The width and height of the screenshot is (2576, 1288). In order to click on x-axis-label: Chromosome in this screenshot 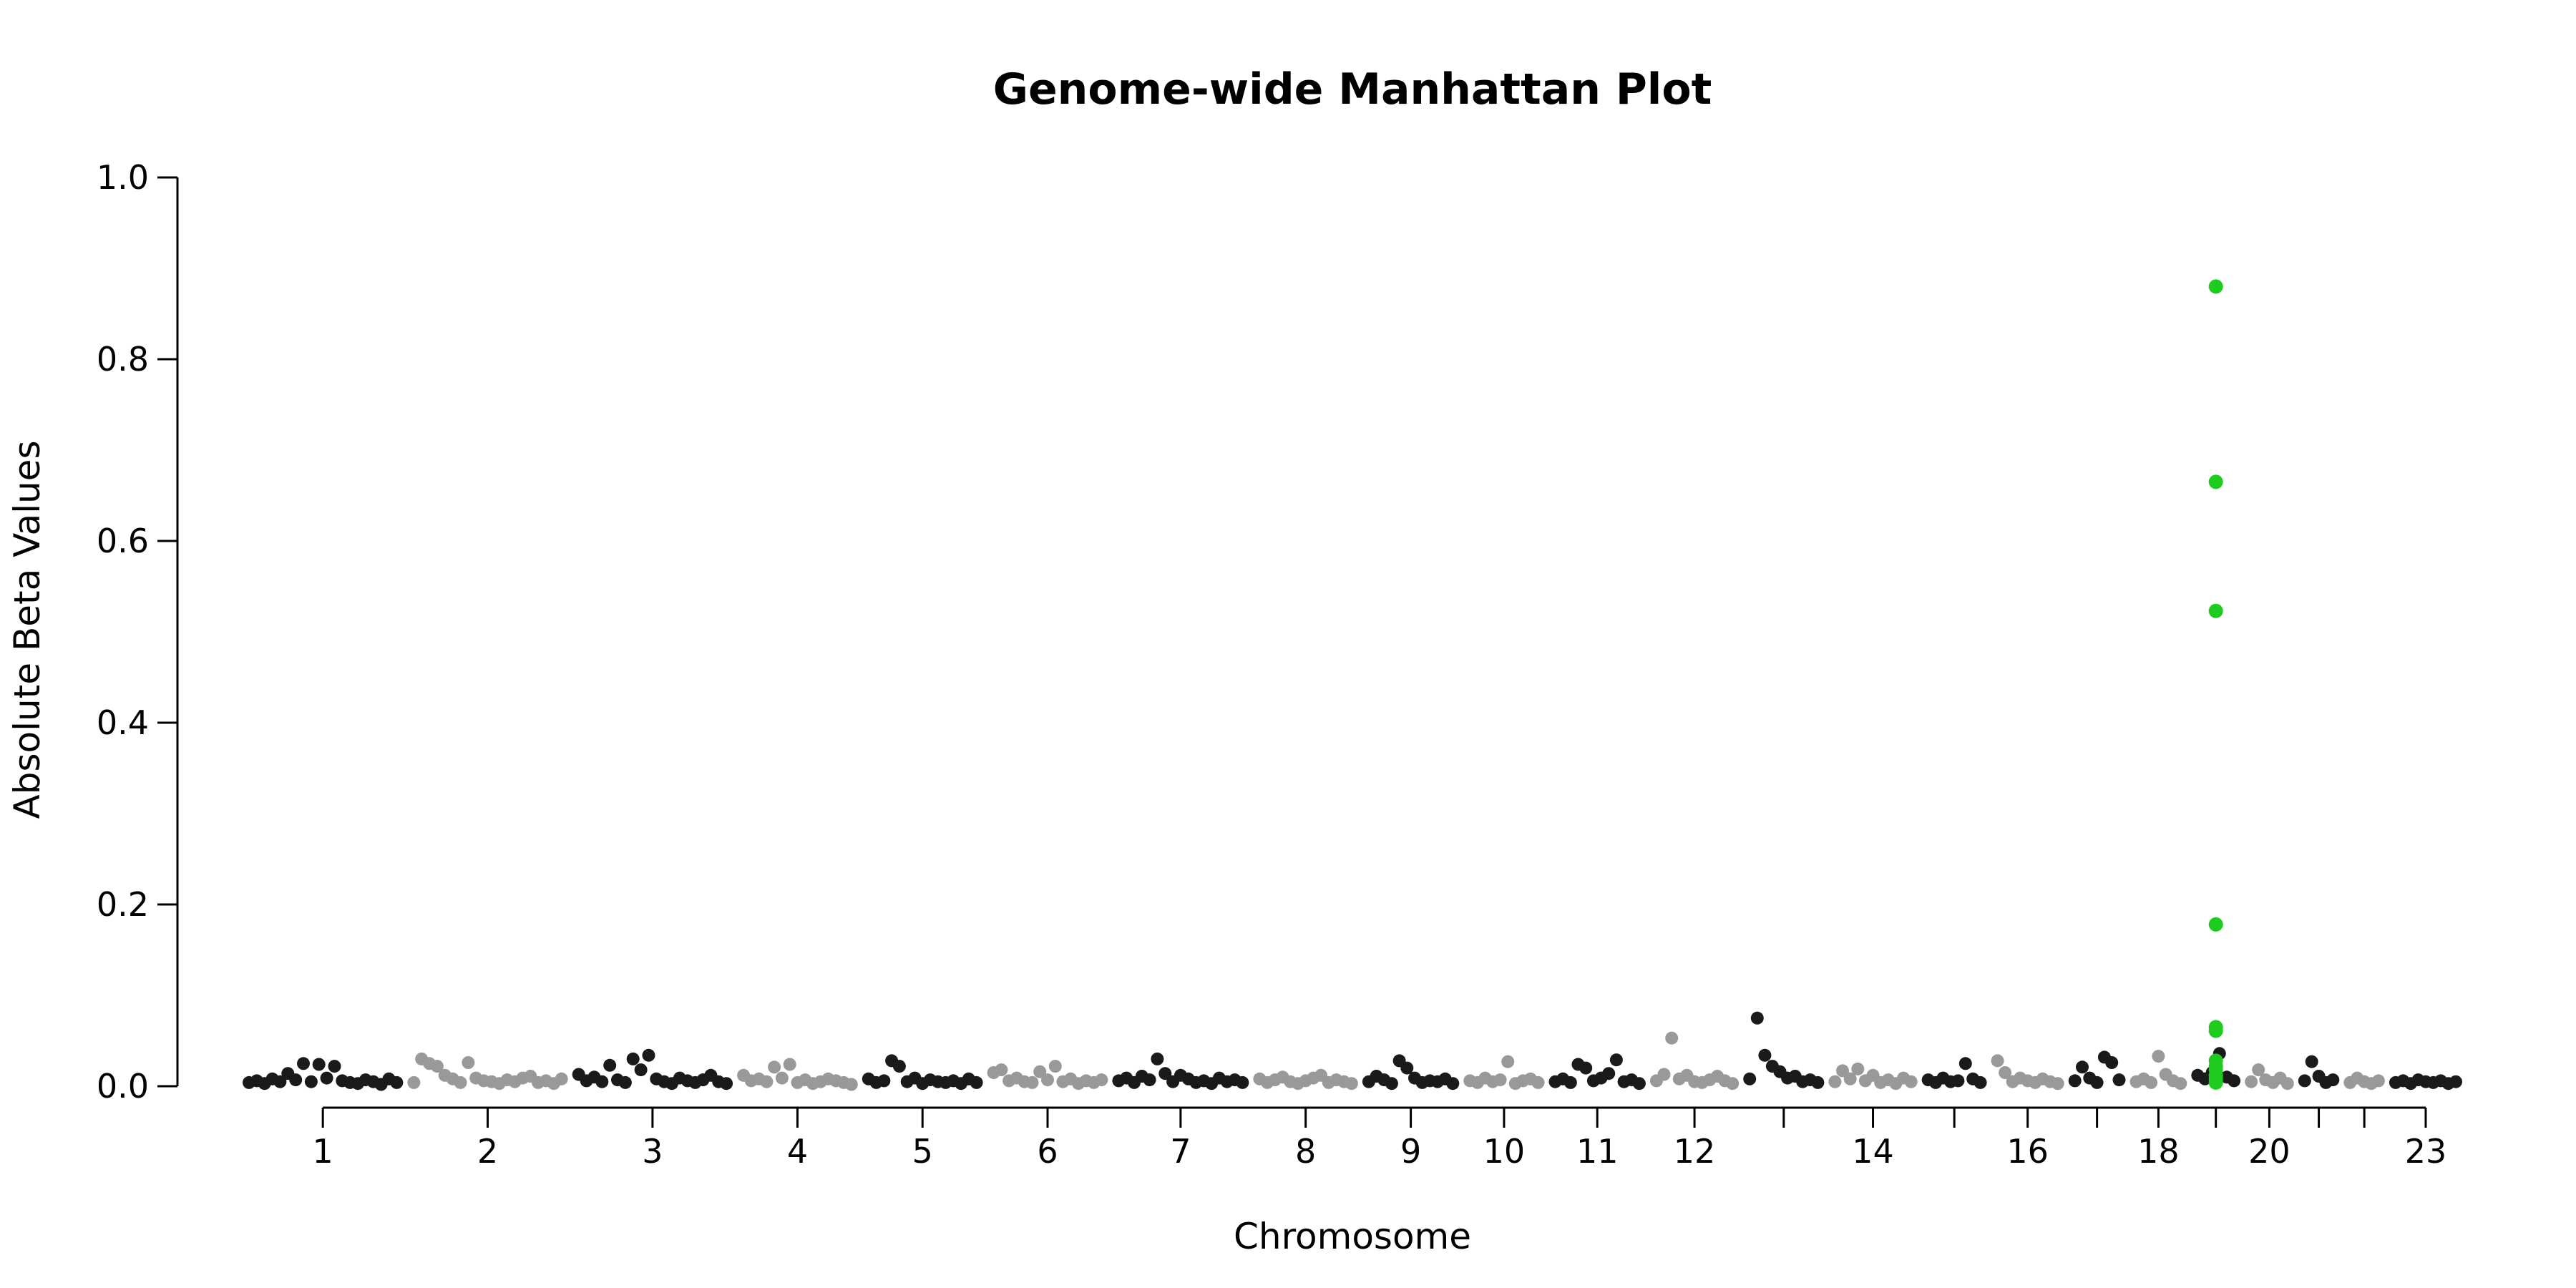, I will do `click(1352, 1236)`.